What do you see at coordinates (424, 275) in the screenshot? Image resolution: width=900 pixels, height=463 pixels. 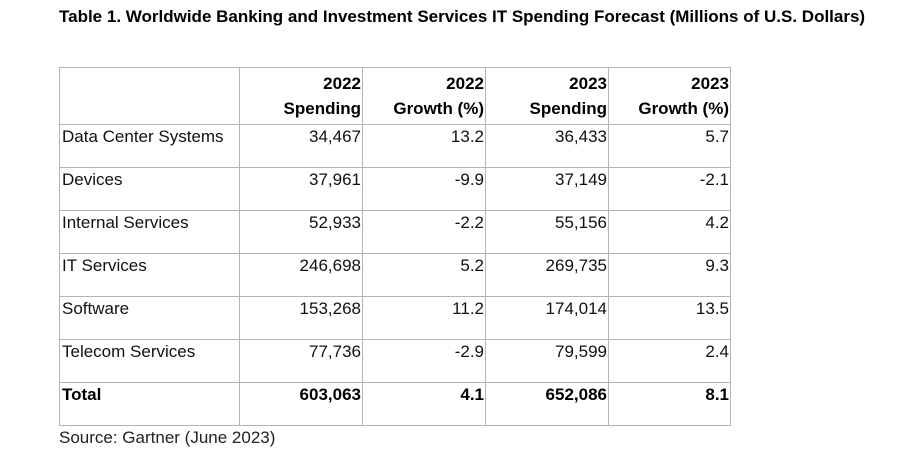 I see `cell-2022-growth: 5.2` at bounding box center [424, 275].